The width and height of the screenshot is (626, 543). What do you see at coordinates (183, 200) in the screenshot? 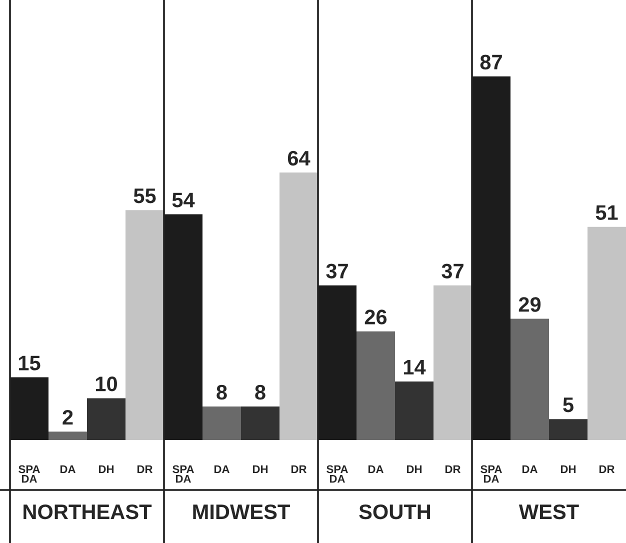
I see `data-label: 54` at bounding box center [183, 200].